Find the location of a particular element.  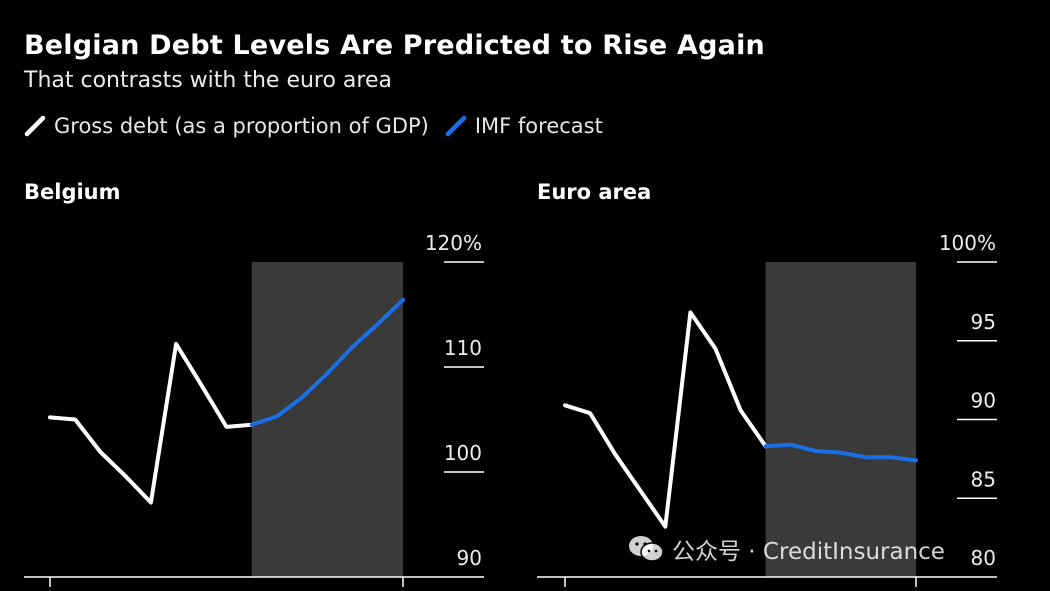

watermark-text: 公众号 · CreditInsurance is located at coordinates (808, 552).